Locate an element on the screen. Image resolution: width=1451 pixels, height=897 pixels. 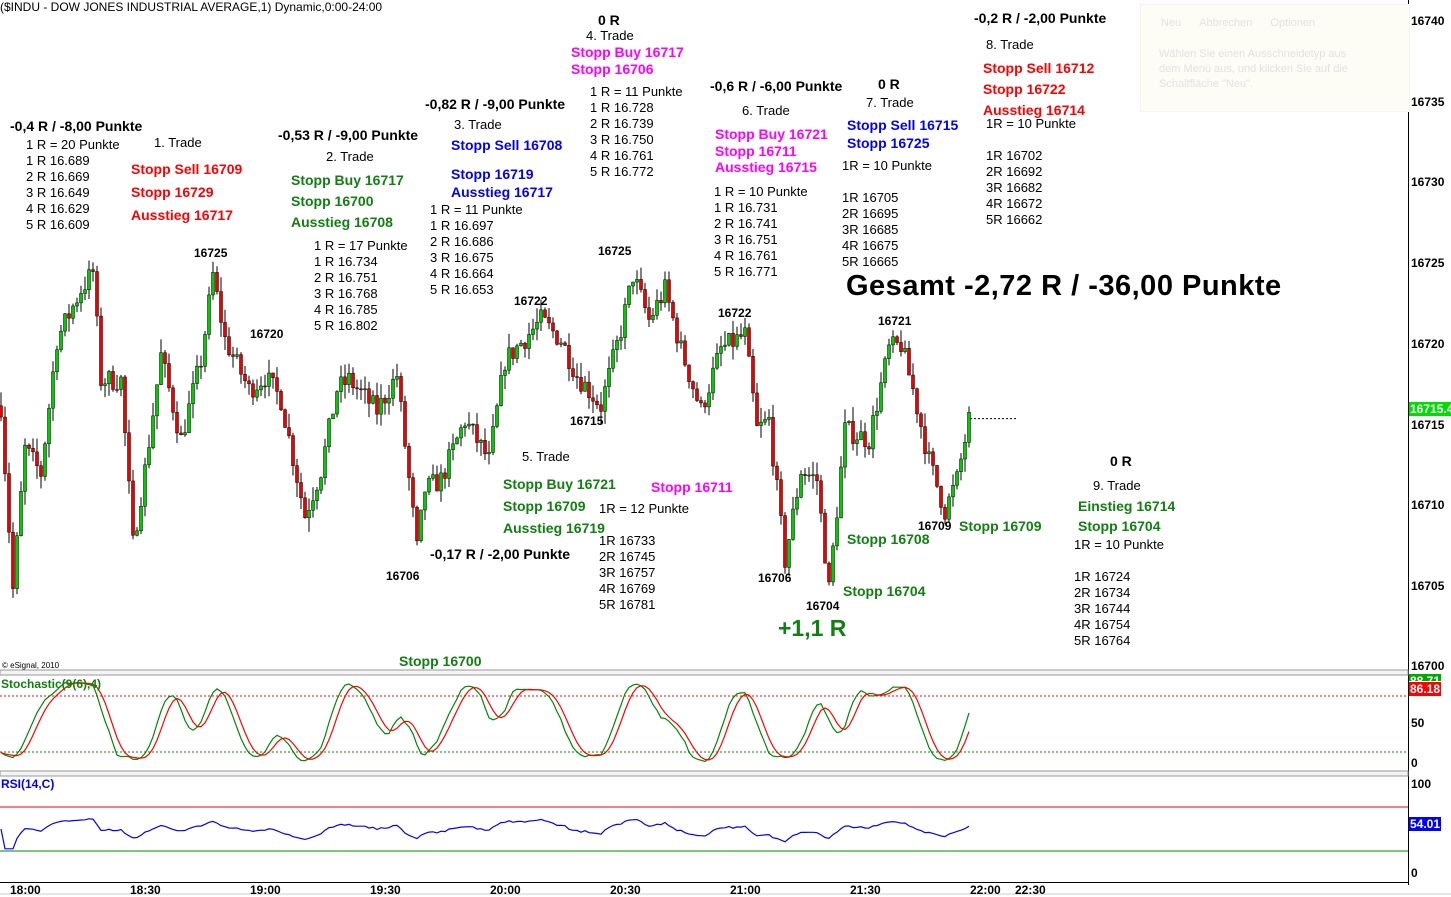
annotation-line: 4 R 16.761 is located at coordinates (622, 155).